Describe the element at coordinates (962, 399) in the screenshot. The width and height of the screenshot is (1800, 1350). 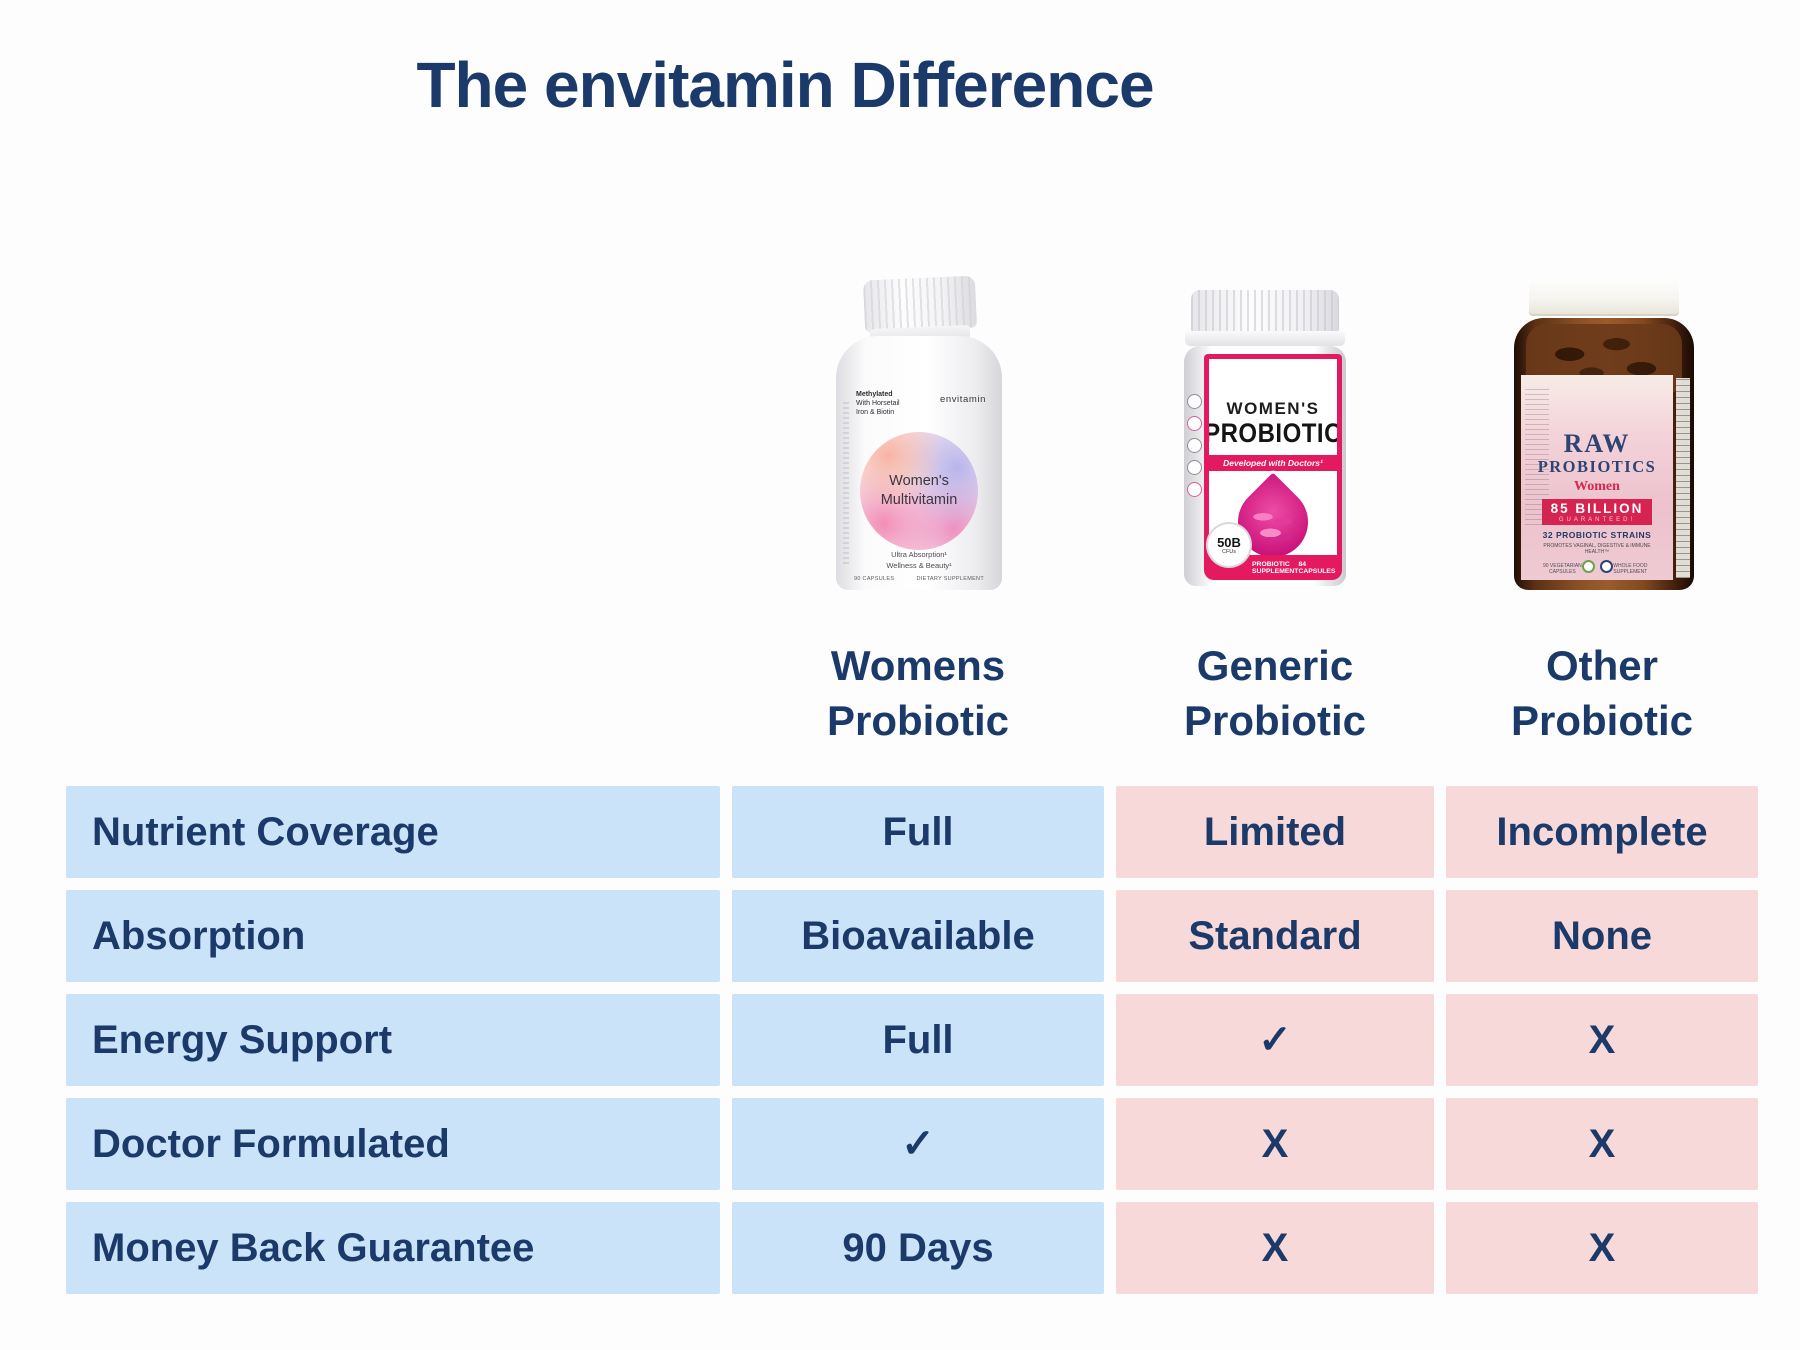
I see `brand-text: envitamin` at that location.